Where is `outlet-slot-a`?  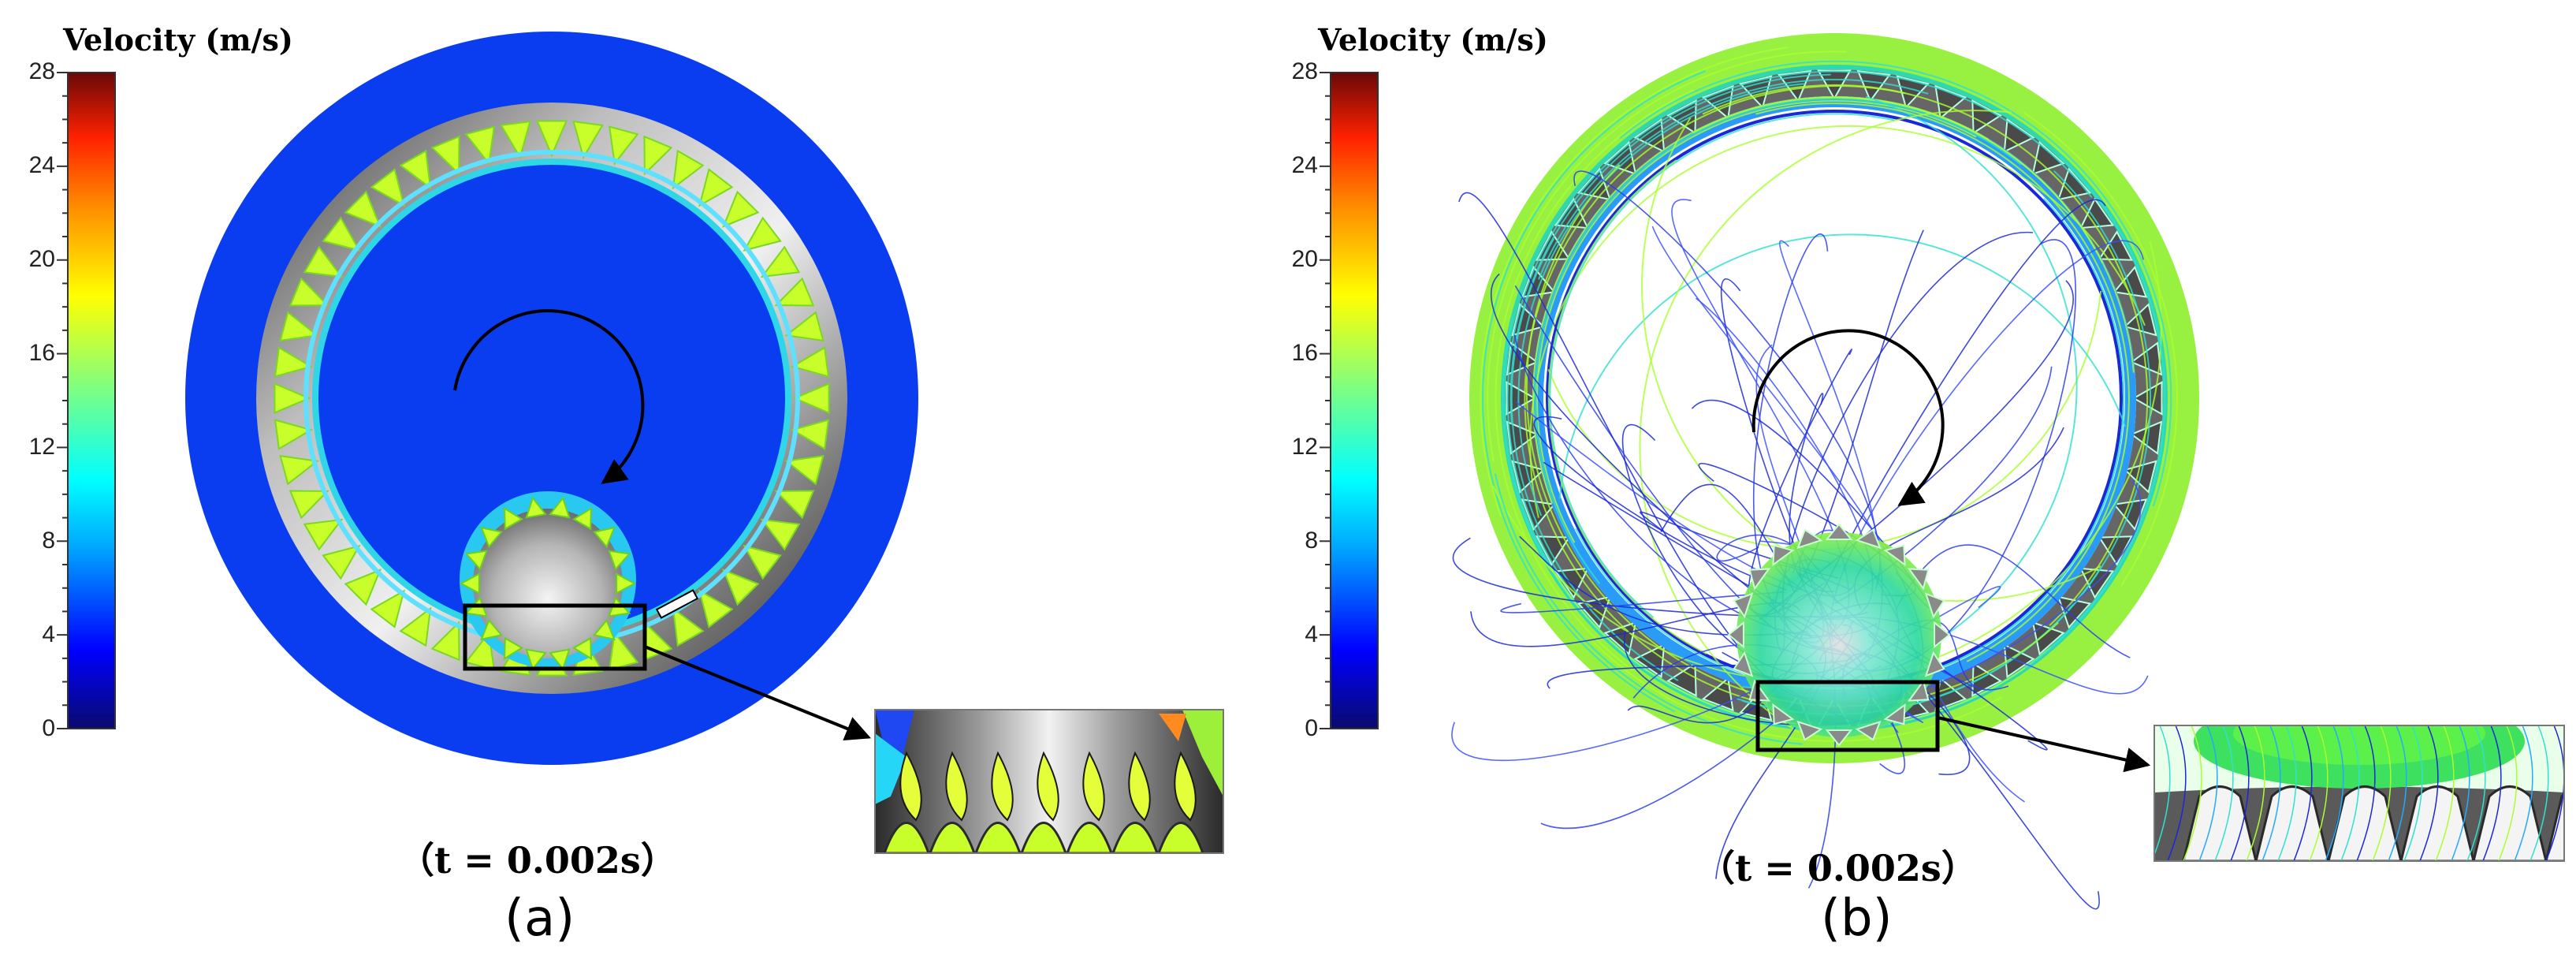
outlet-slot-a is located at coordinates (677, 604).